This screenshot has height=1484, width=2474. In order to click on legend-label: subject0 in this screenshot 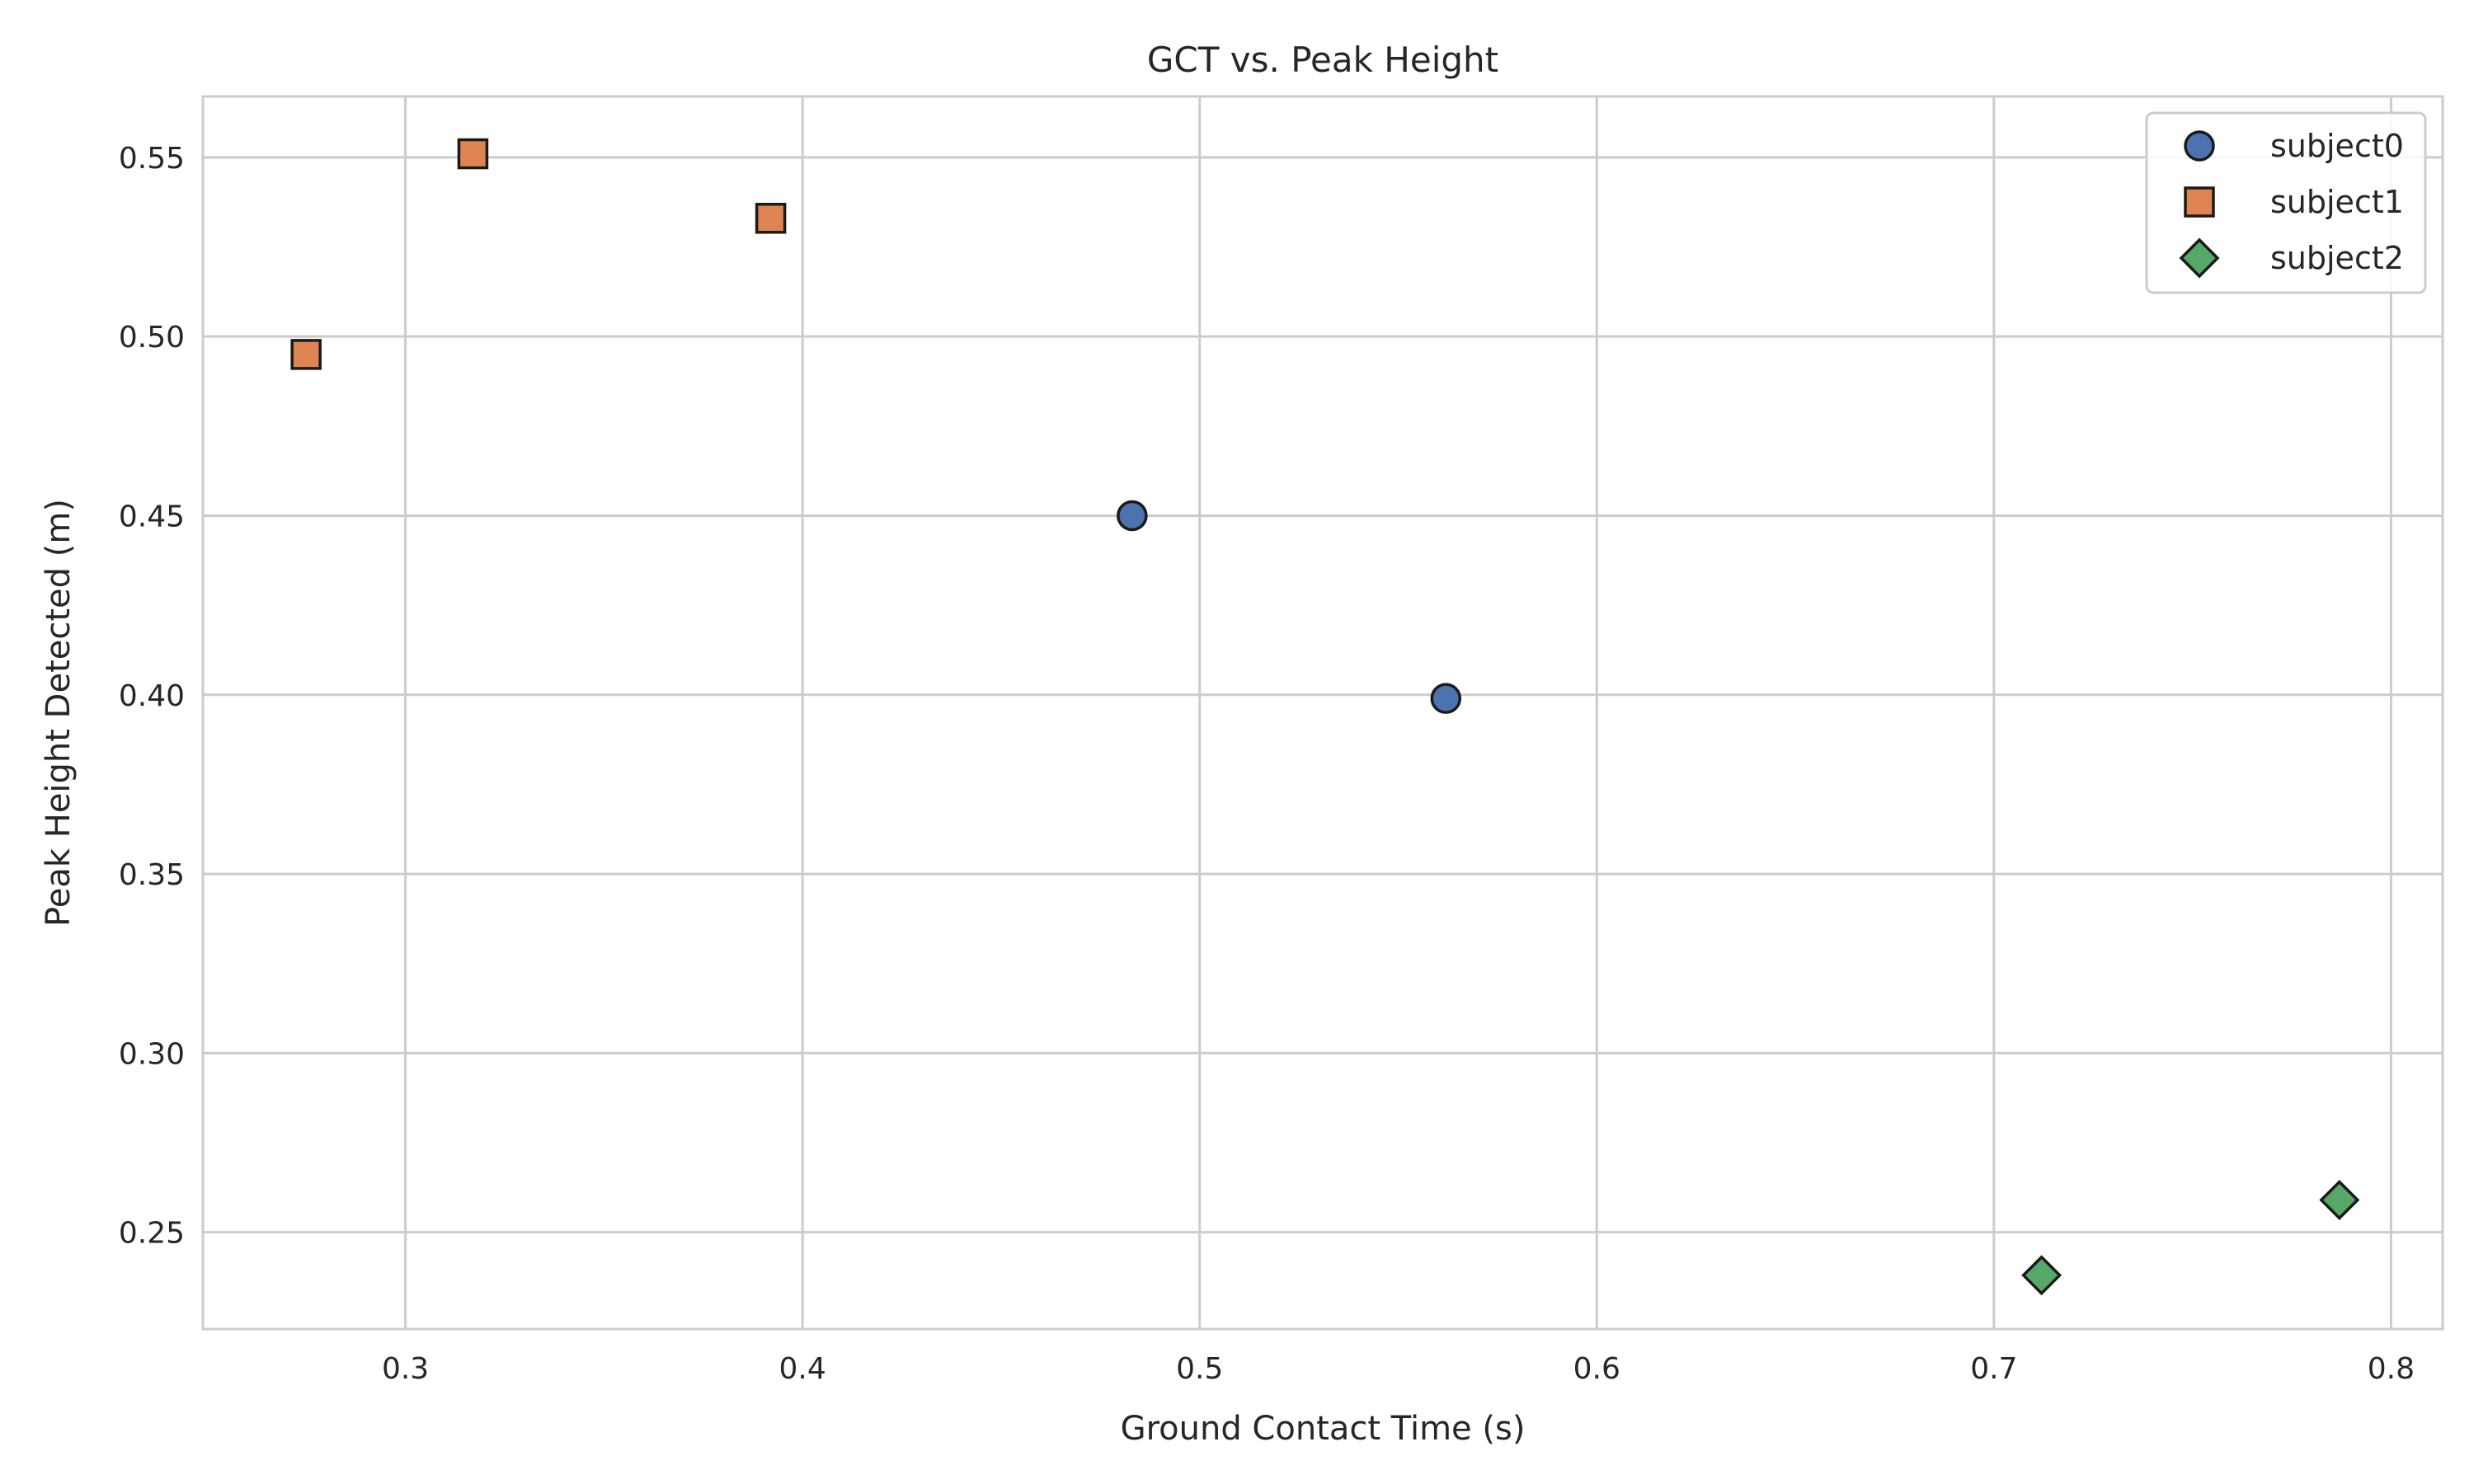, I will do `click(2337, 146)`.